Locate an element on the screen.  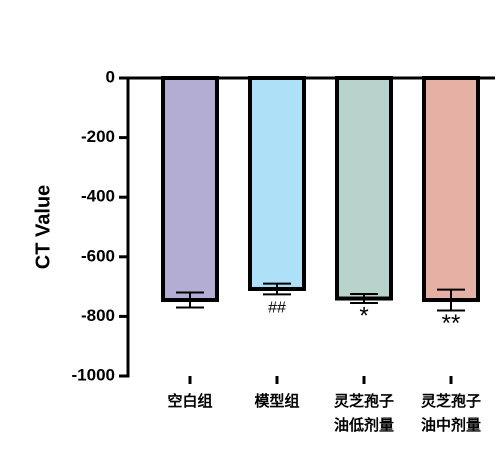
y-tick-label: -1000 is located at coordinates (93, 374).